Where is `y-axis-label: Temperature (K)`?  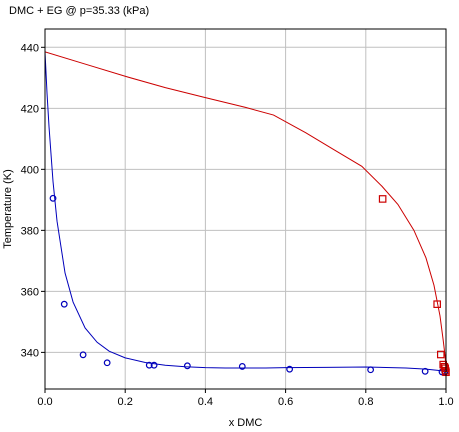
y-axis-label: Temperature (K) is located at coordinates (8, 208).